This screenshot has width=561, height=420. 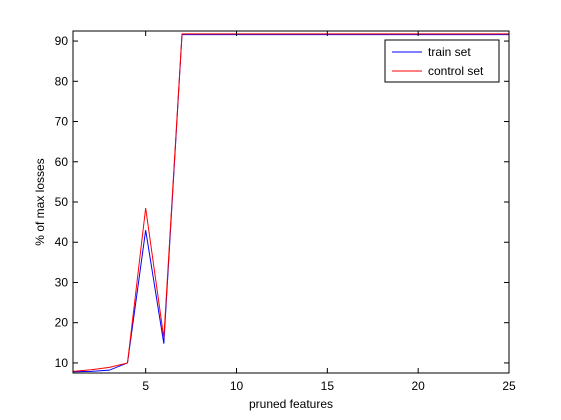 I want to click on legend-box, so click(x=442, y=61).